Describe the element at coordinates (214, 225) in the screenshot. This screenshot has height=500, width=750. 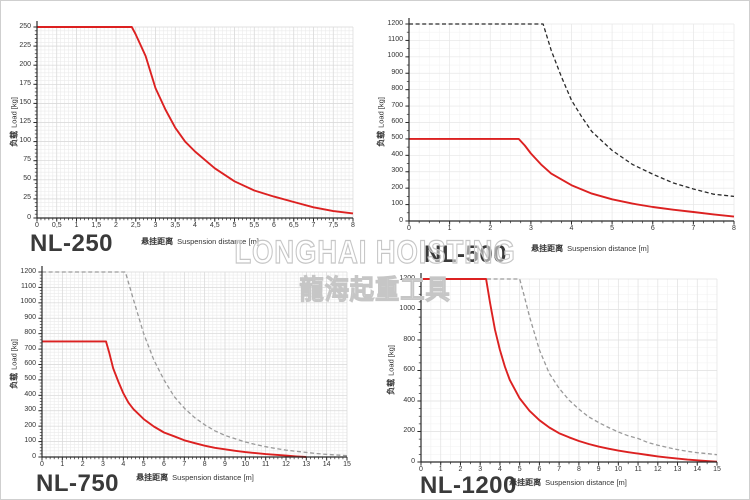
I see `x-tick-label: 4,5` at that location.